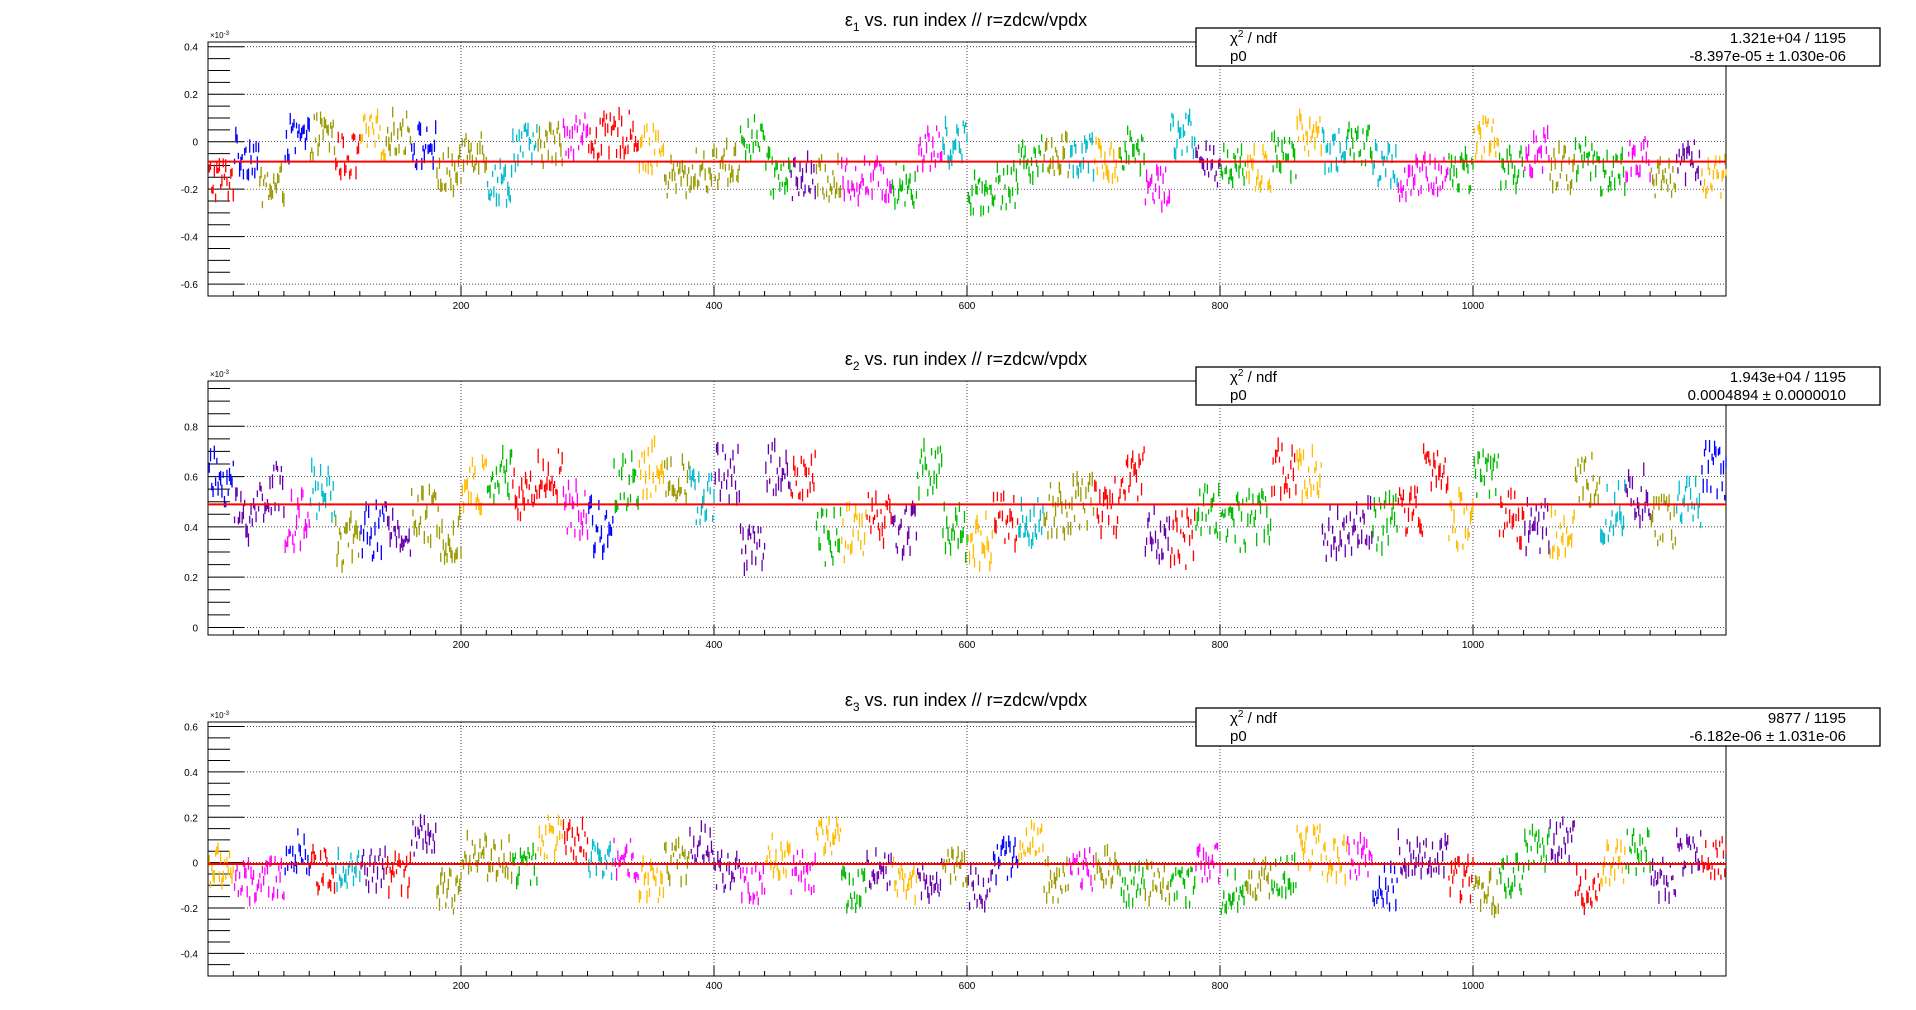 The height and width of the screenshot is (1010, 1916). What do you see at coordinates (1807, 718) in the screenshot?
I see `chi2-value: 9877 / 1195` at bounding box center [1807, 718].